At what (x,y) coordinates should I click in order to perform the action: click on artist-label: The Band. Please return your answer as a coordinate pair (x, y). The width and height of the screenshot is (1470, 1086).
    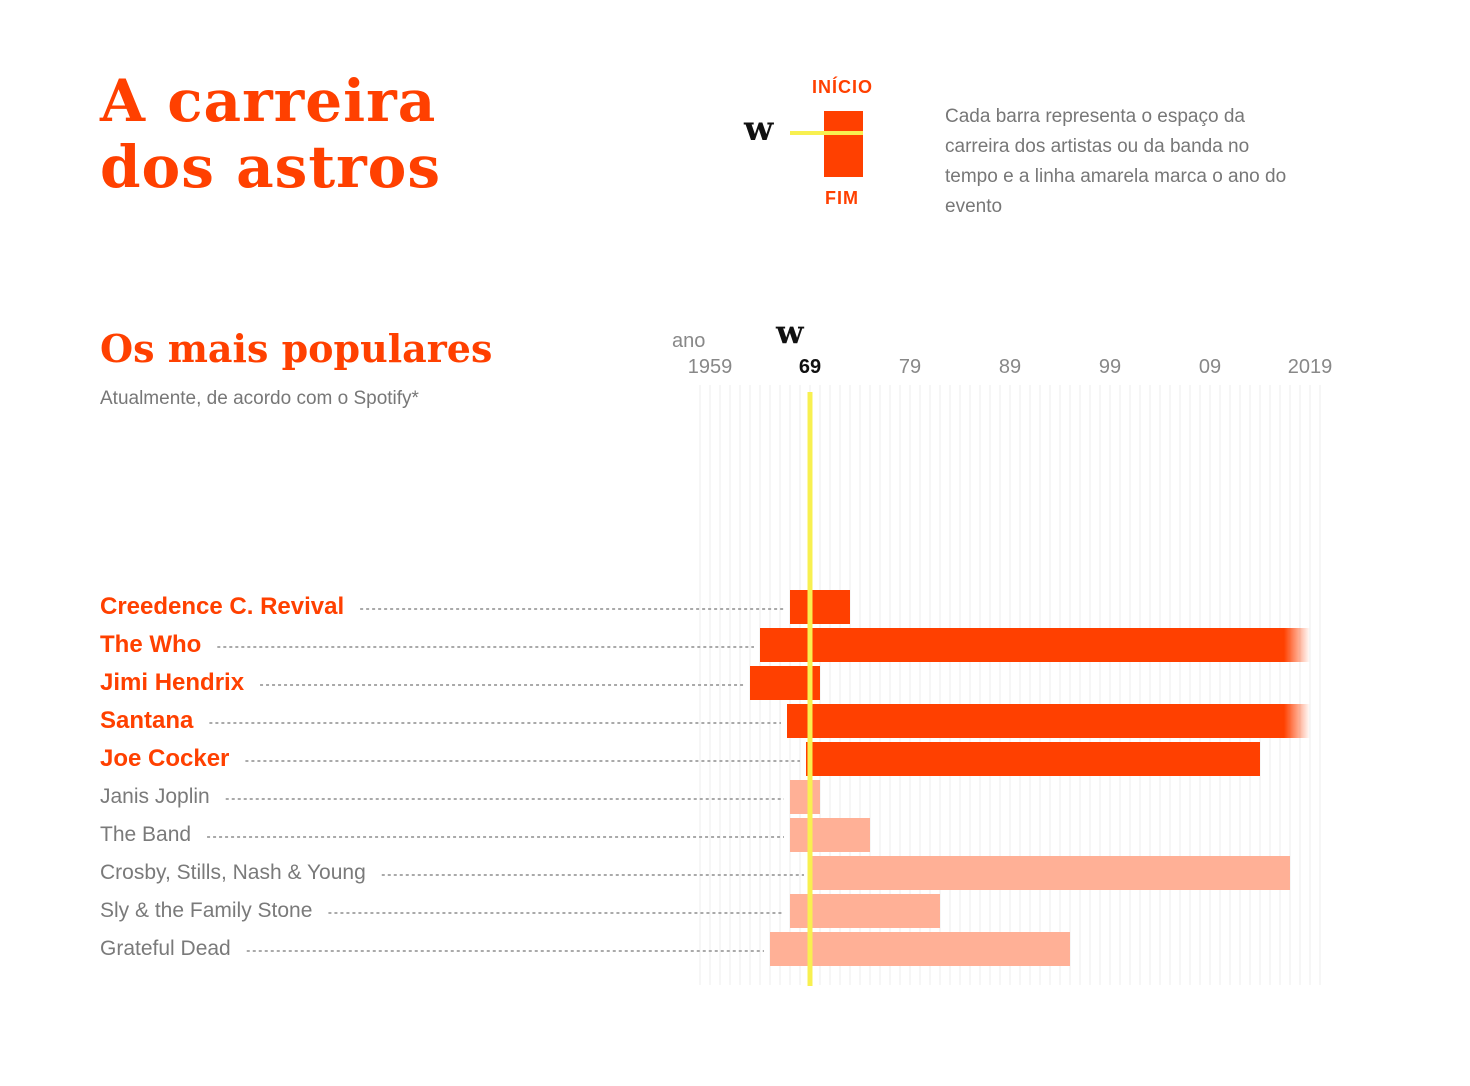
    Looking at the image, I should click on (146, 834).